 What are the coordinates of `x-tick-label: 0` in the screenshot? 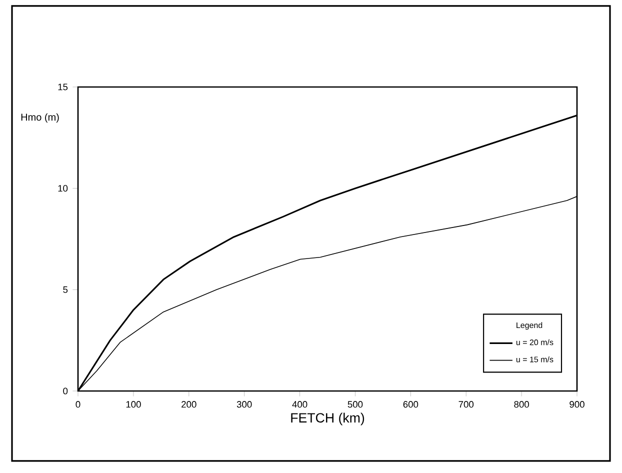 It's located at (78, 404).